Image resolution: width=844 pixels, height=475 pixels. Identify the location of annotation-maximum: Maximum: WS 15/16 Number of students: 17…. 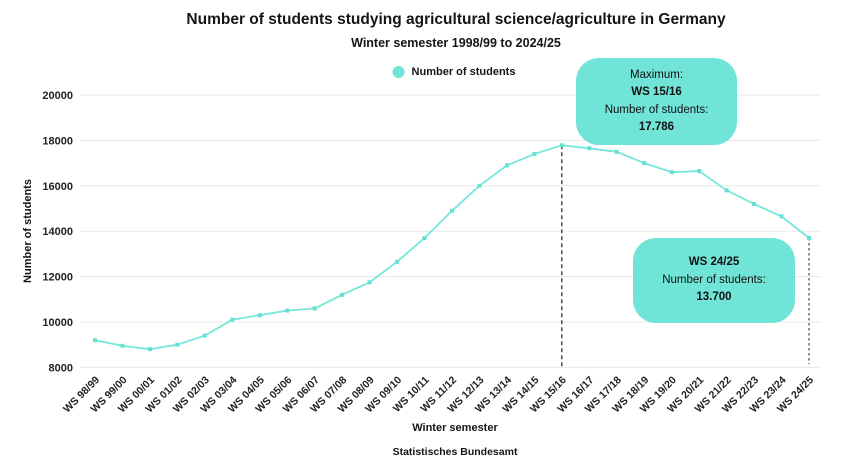
(656, 101).